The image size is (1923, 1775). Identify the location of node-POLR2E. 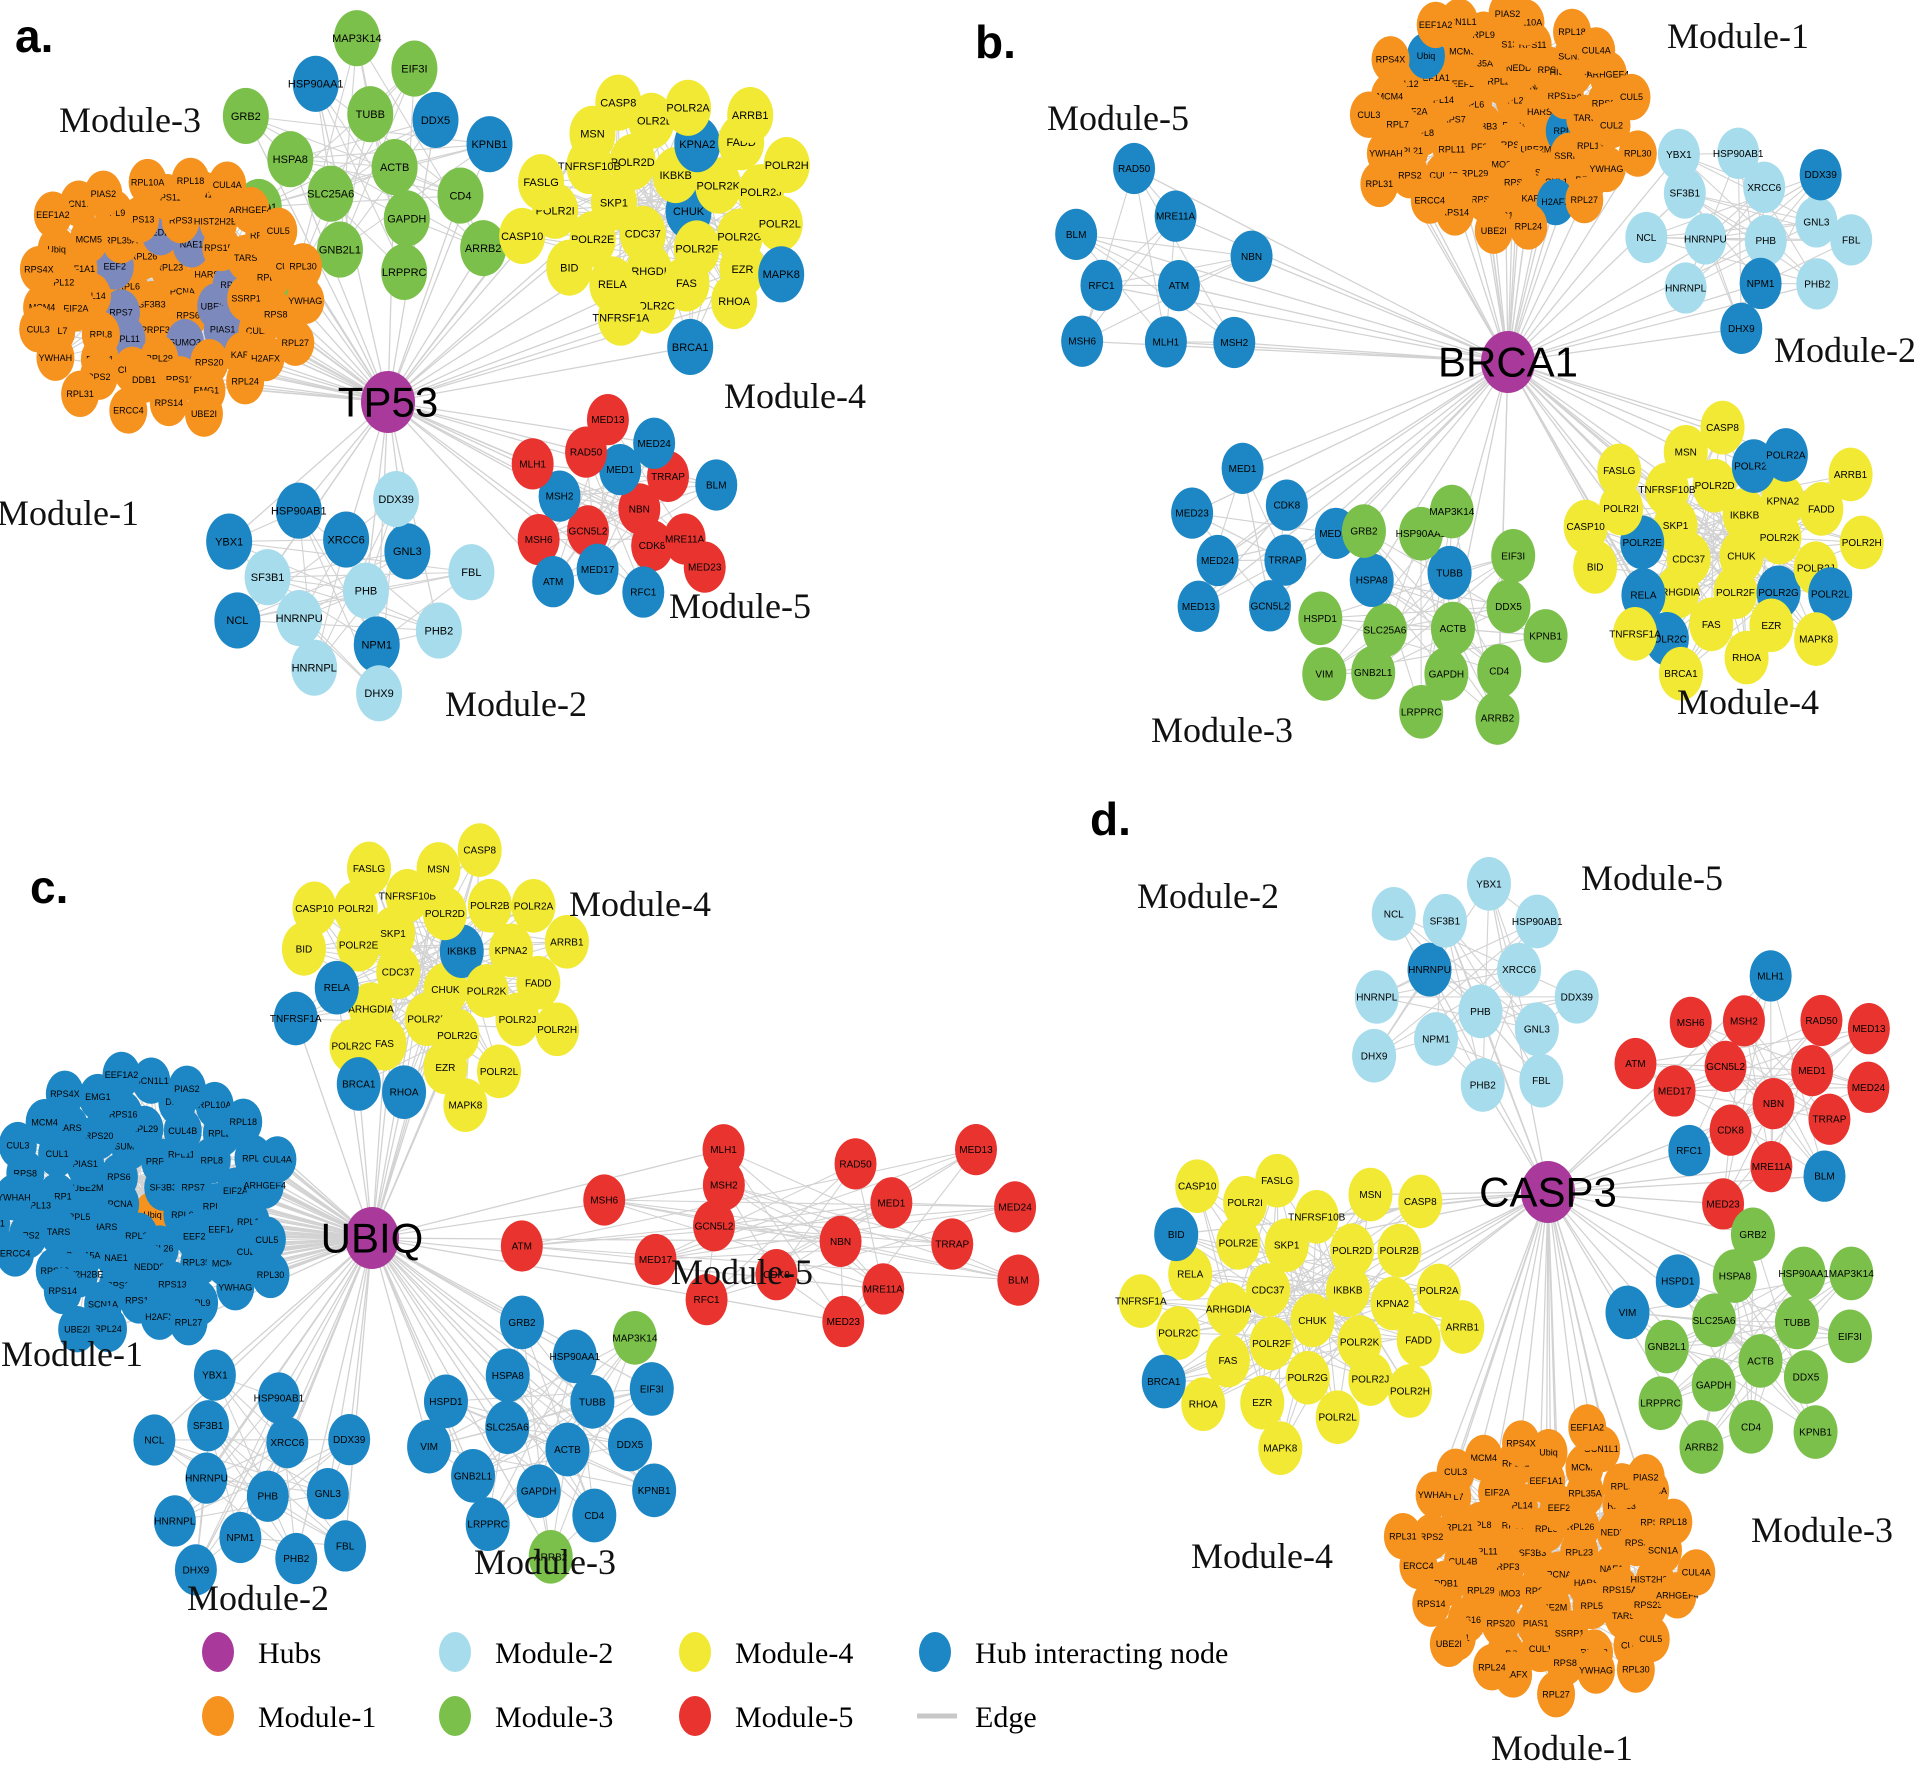
(1238, 1242).